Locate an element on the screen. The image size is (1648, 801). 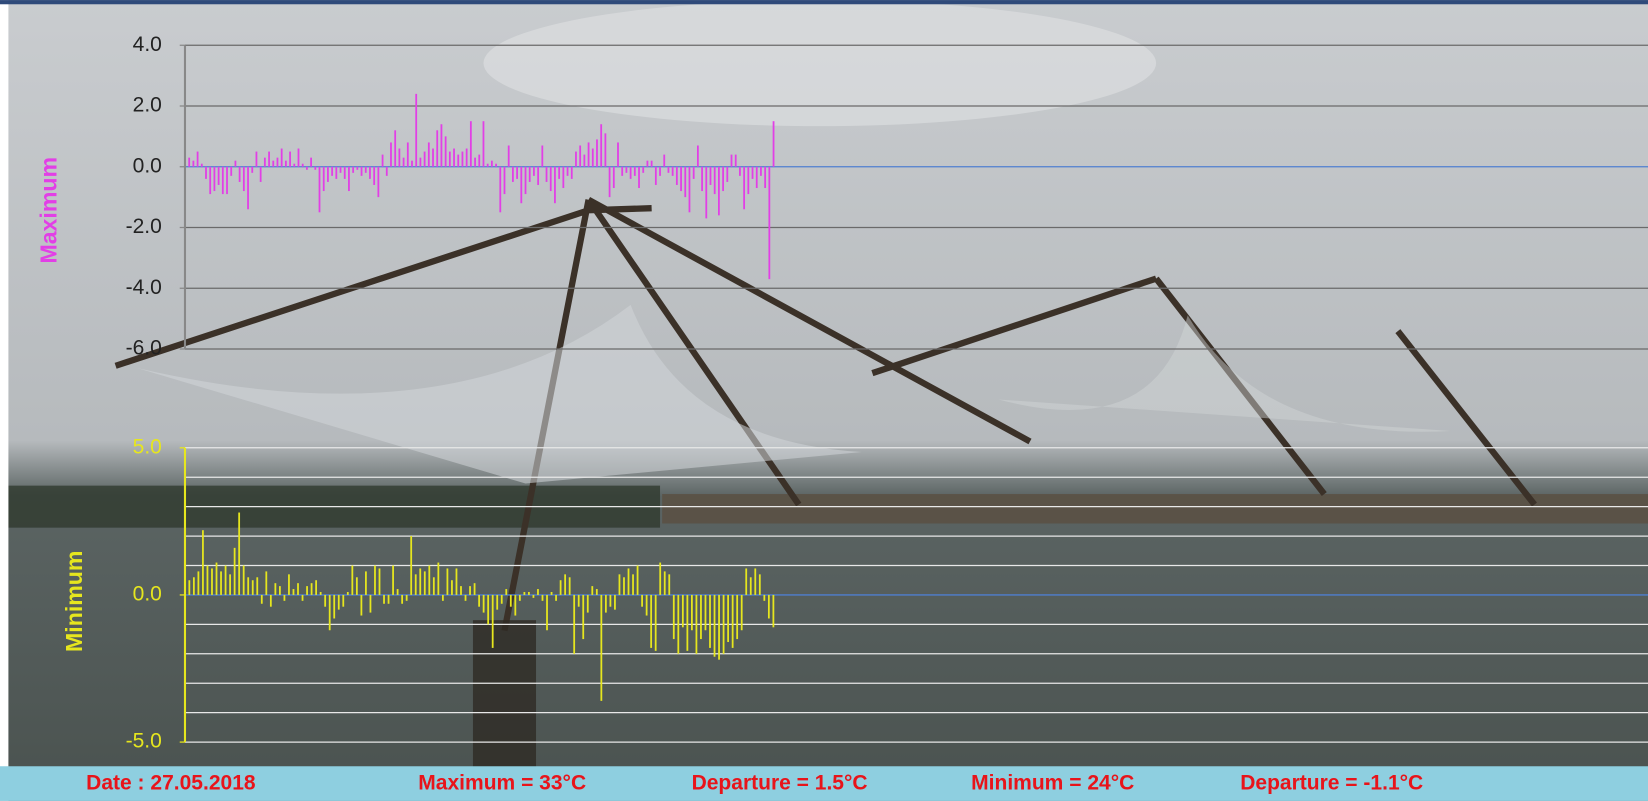
photo-cloud is located at coordinates (820, 63).